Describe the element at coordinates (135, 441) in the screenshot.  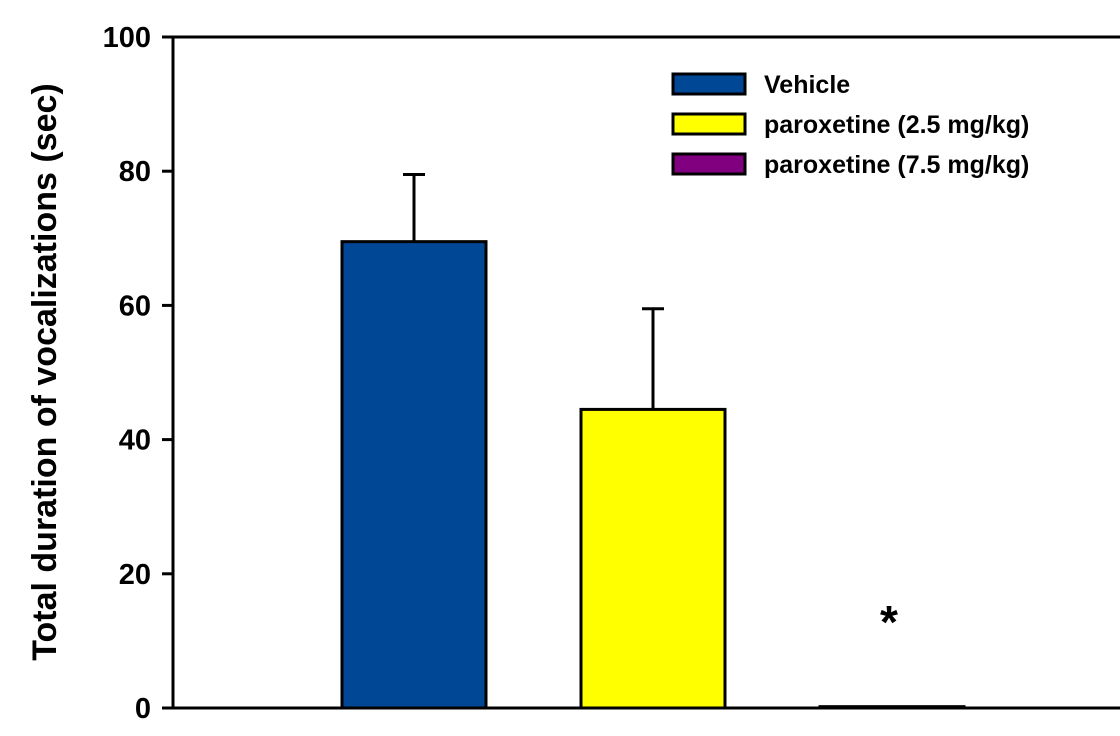
I see `y-tick-label: 40` at that location.